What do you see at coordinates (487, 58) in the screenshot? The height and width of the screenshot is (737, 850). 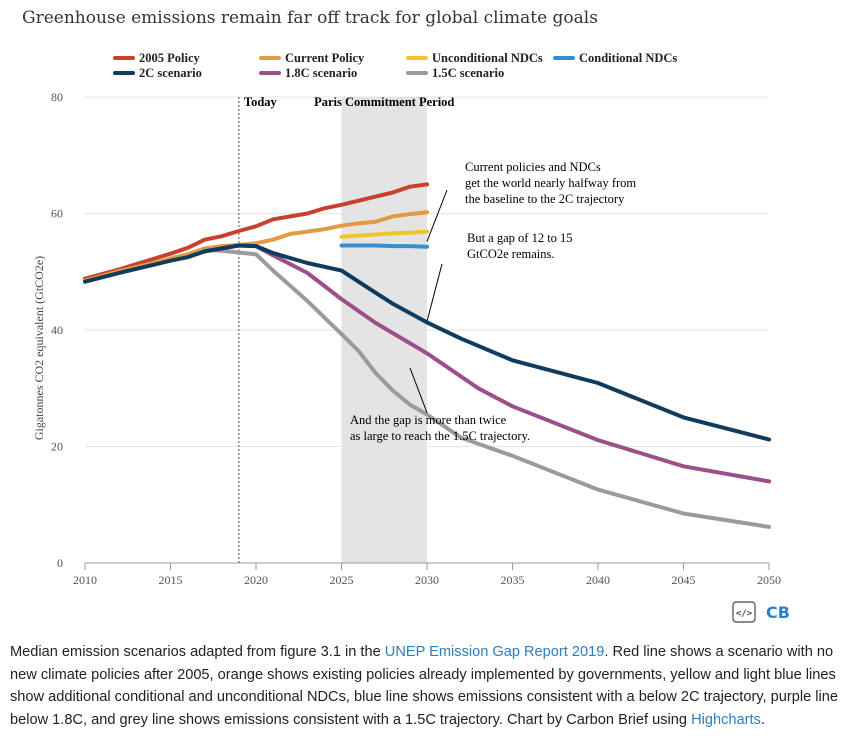 I see `legend-label: Unconditional NDCs` at bounding box center [487, 58].